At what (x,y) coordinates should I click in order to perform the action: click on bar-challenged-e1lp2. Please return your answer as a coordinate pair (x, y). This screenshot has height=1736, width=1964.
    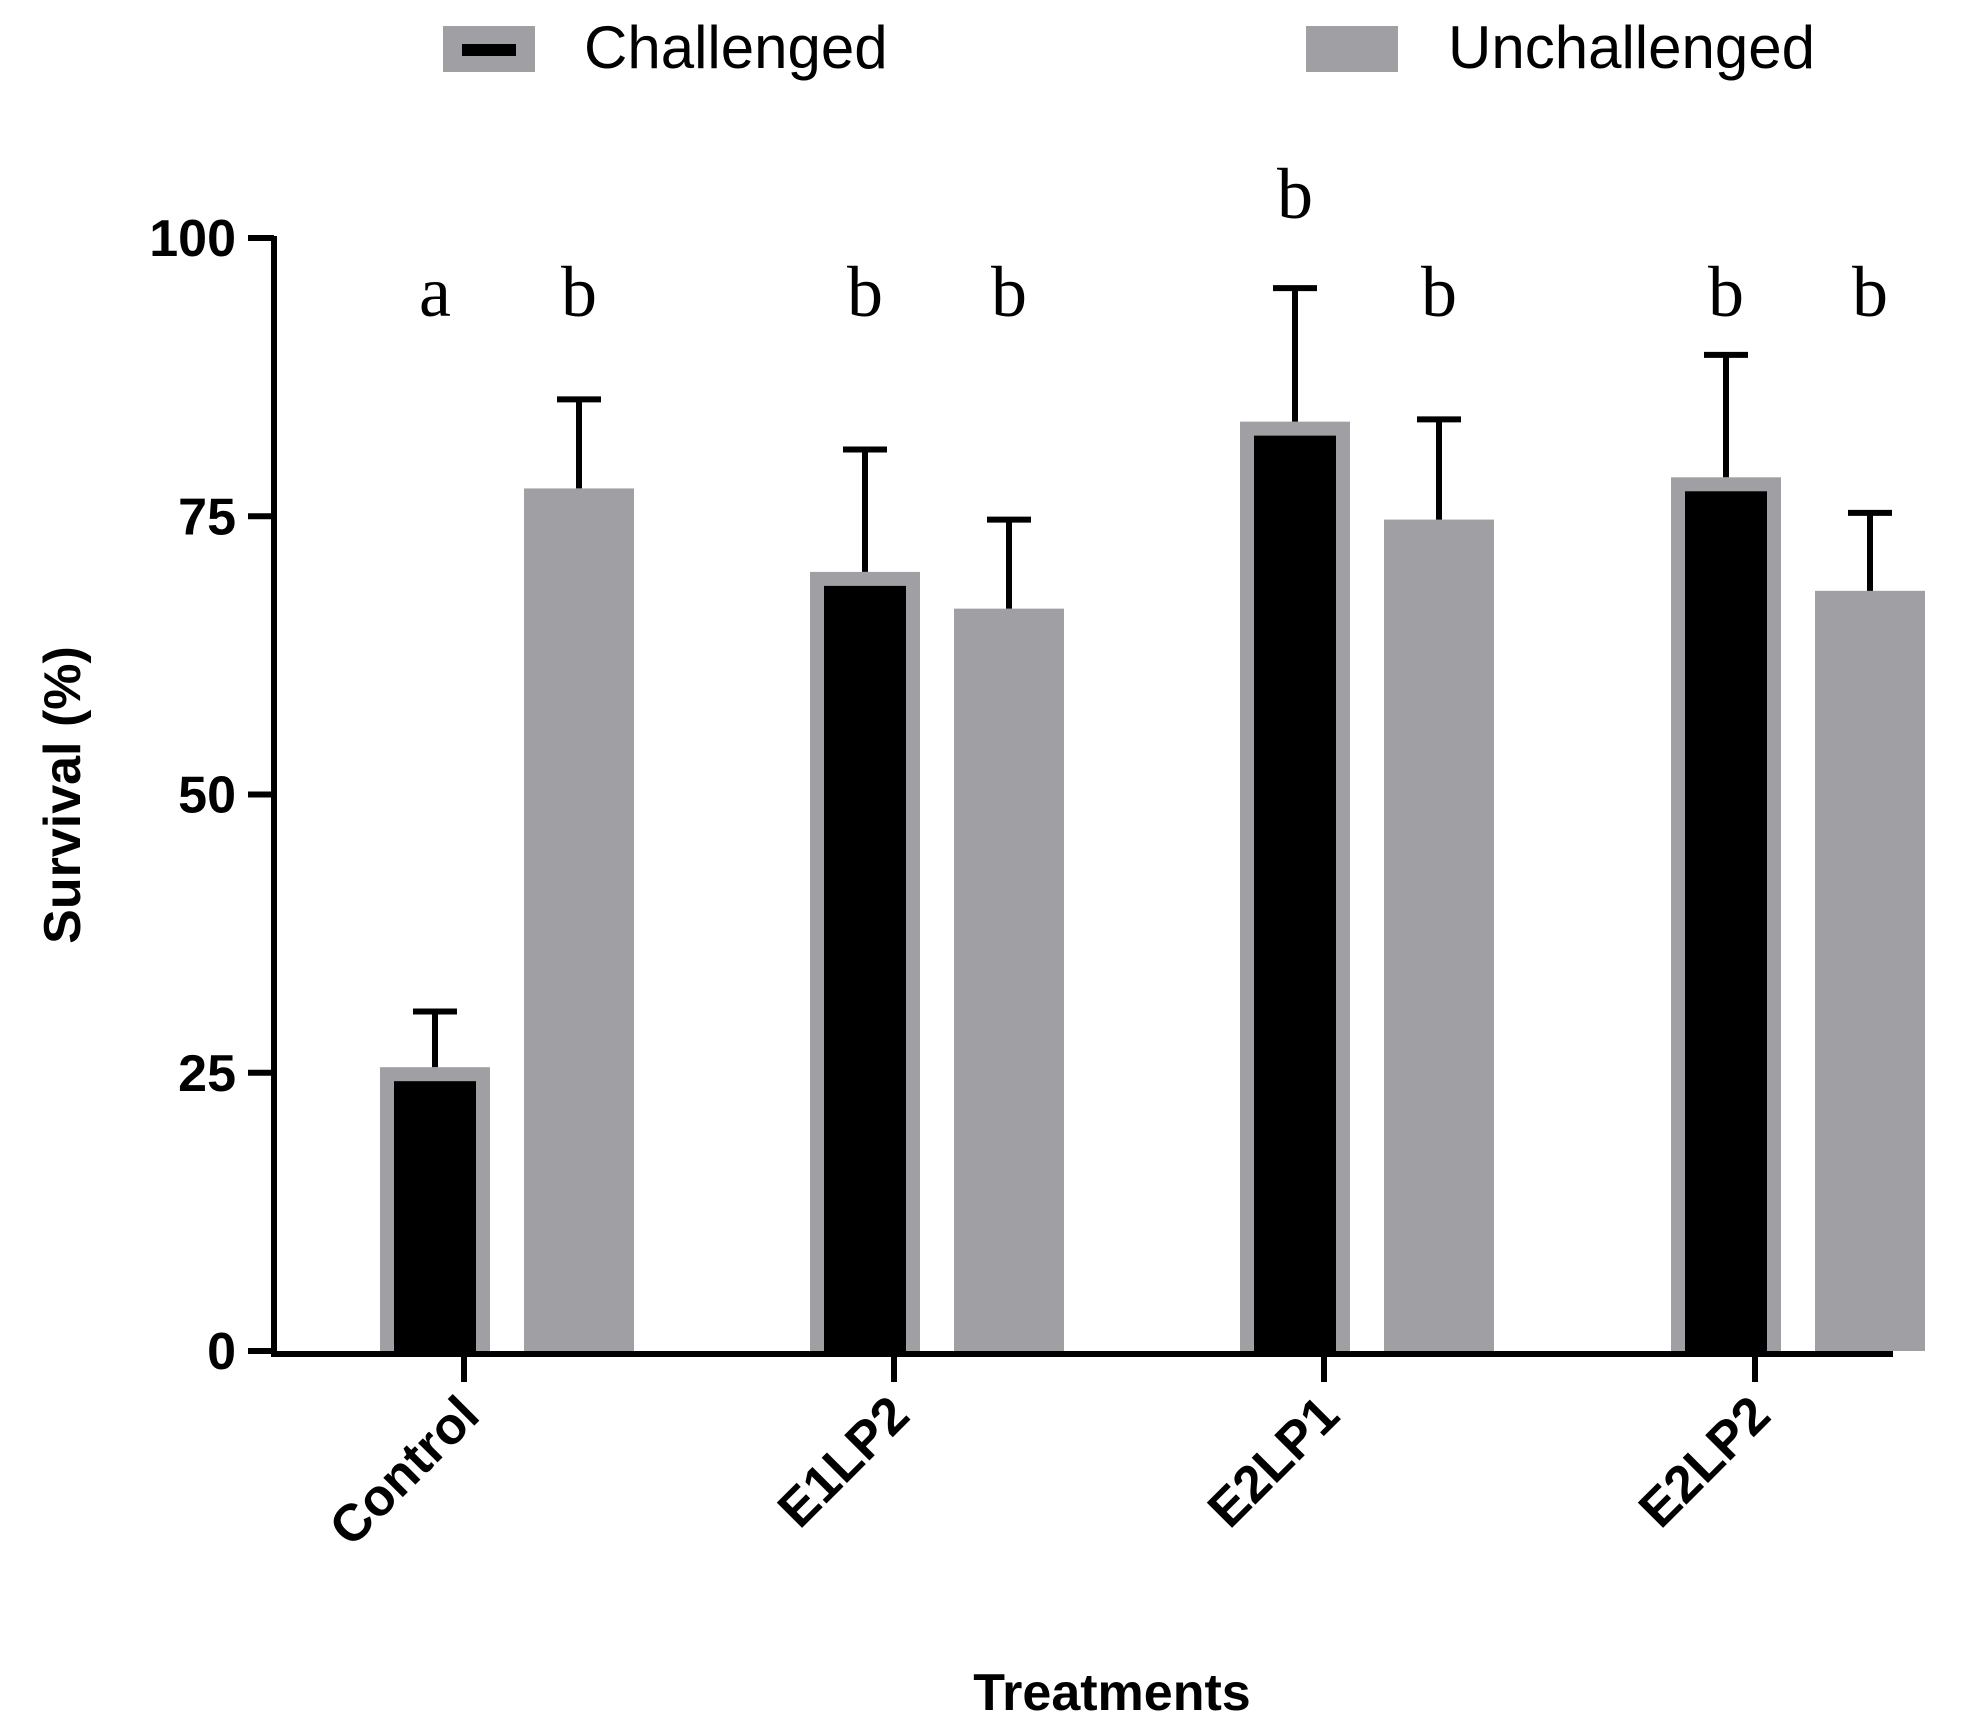
    Looking at the image, I should click on (865, 968).